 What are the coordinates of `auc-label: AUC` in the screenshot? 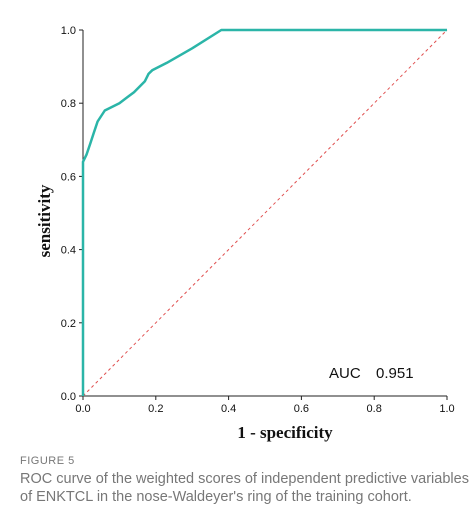 It's located at (345, 373).